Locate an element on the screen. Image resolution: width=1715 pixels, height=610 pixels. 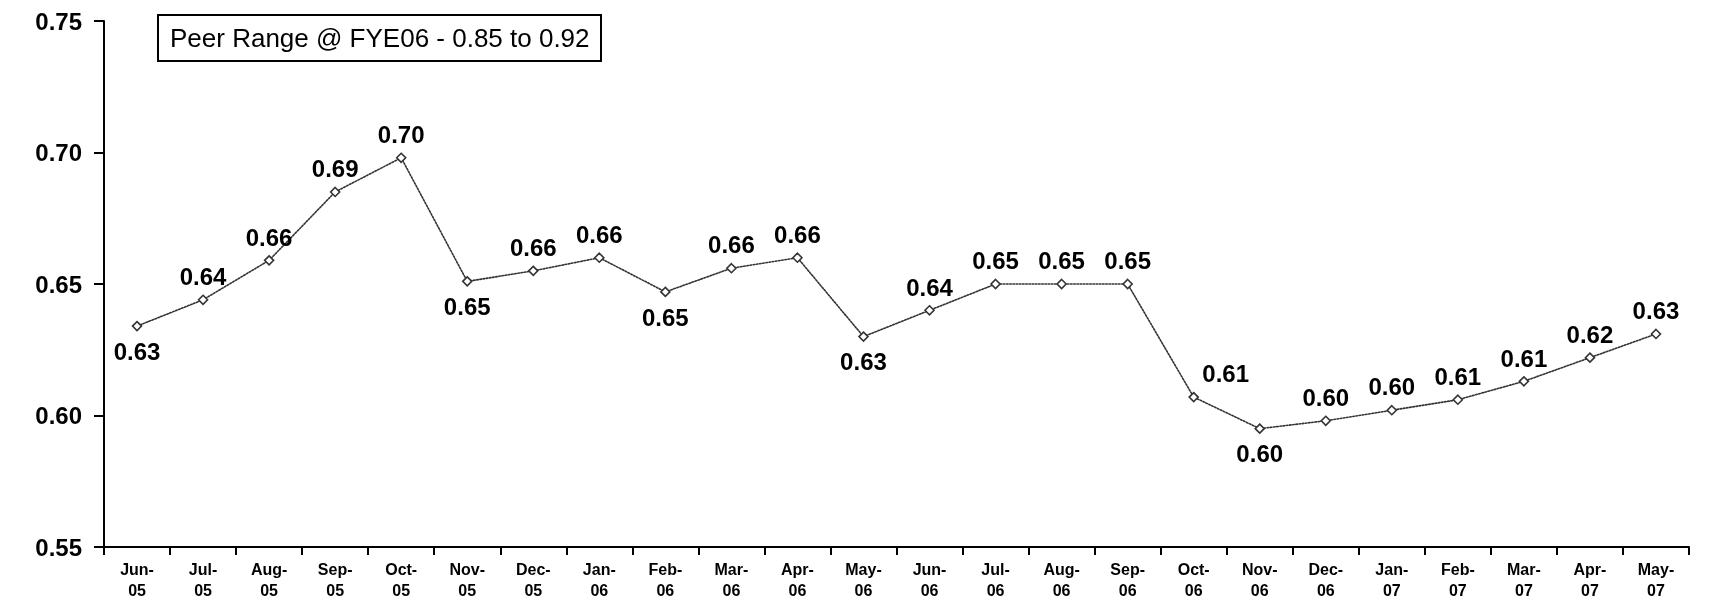
x-tick-label: Jun-05 is located at coordinates (137, 580).